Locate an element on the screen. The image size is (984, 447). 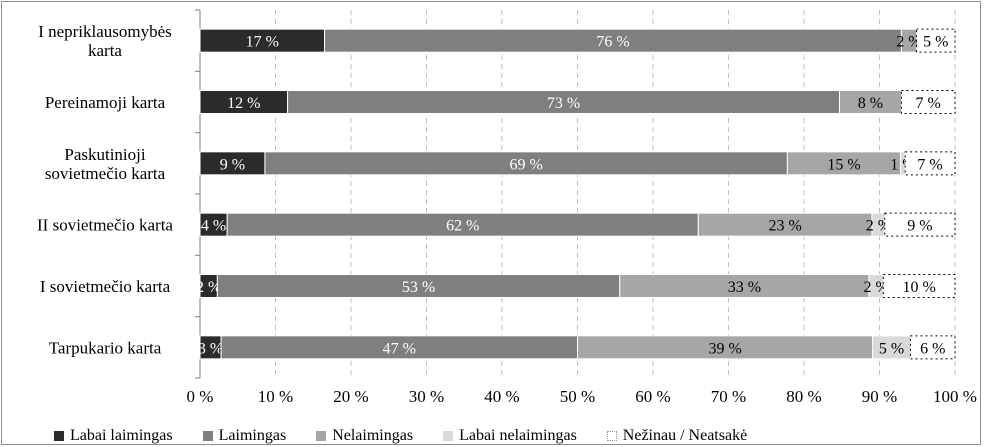
x-tick-label: 80 % is located at coordinates (803, 396).